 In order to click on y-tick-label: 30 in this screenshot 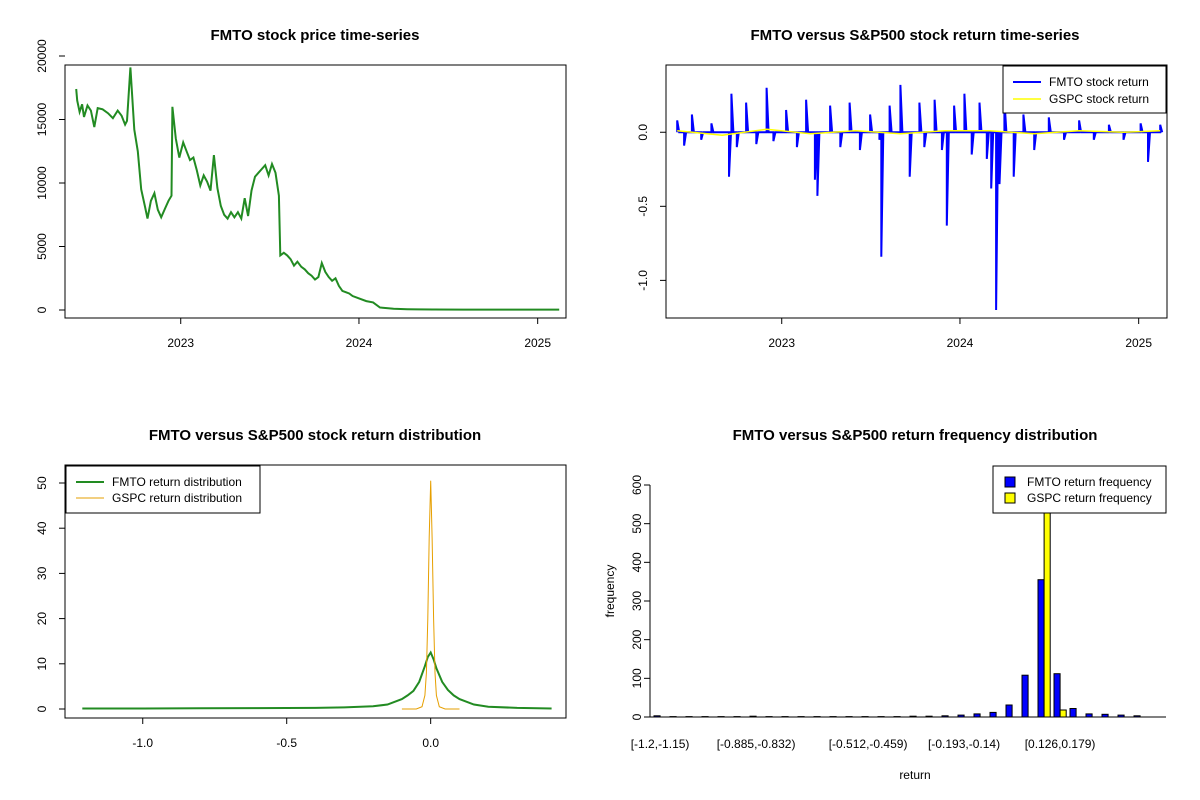, I will do `click(42, 573)`.